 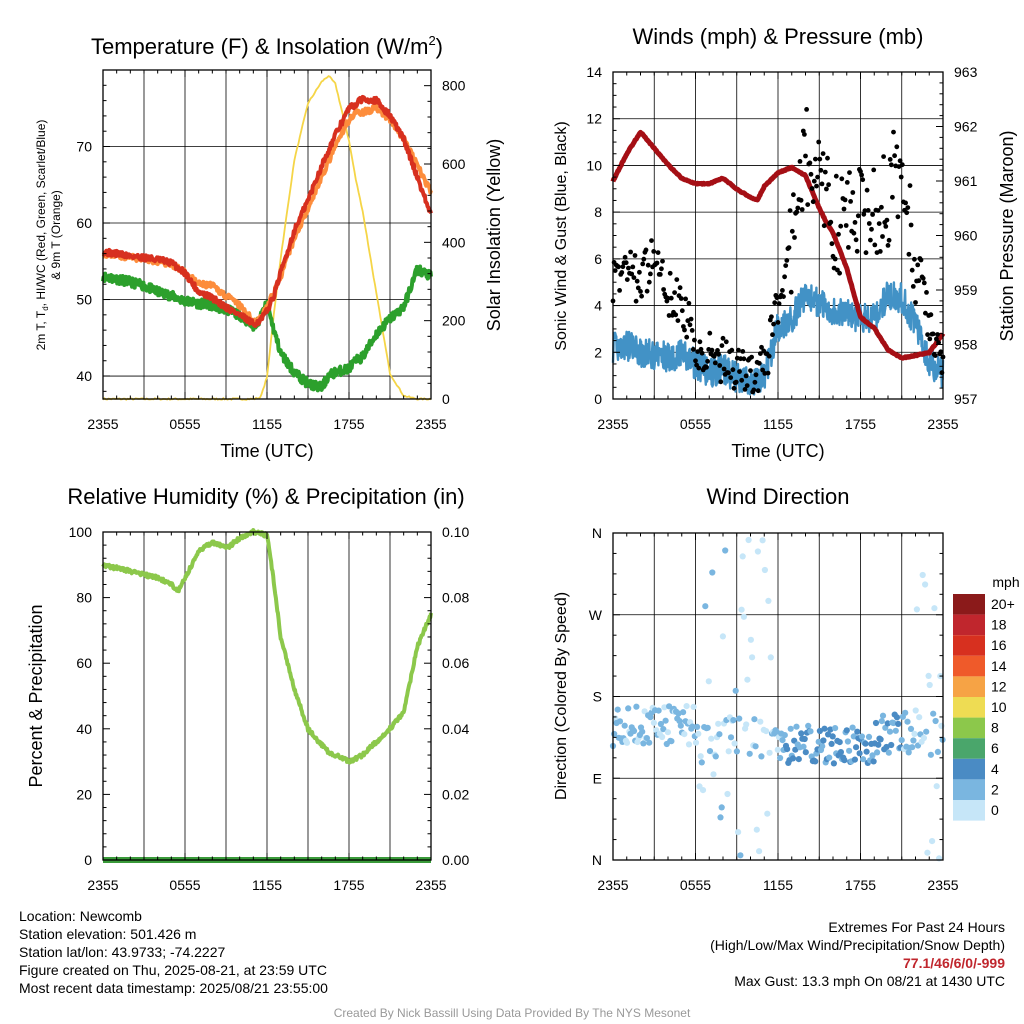 I want to click on legend-label: 6, so click(x=995, y=748).